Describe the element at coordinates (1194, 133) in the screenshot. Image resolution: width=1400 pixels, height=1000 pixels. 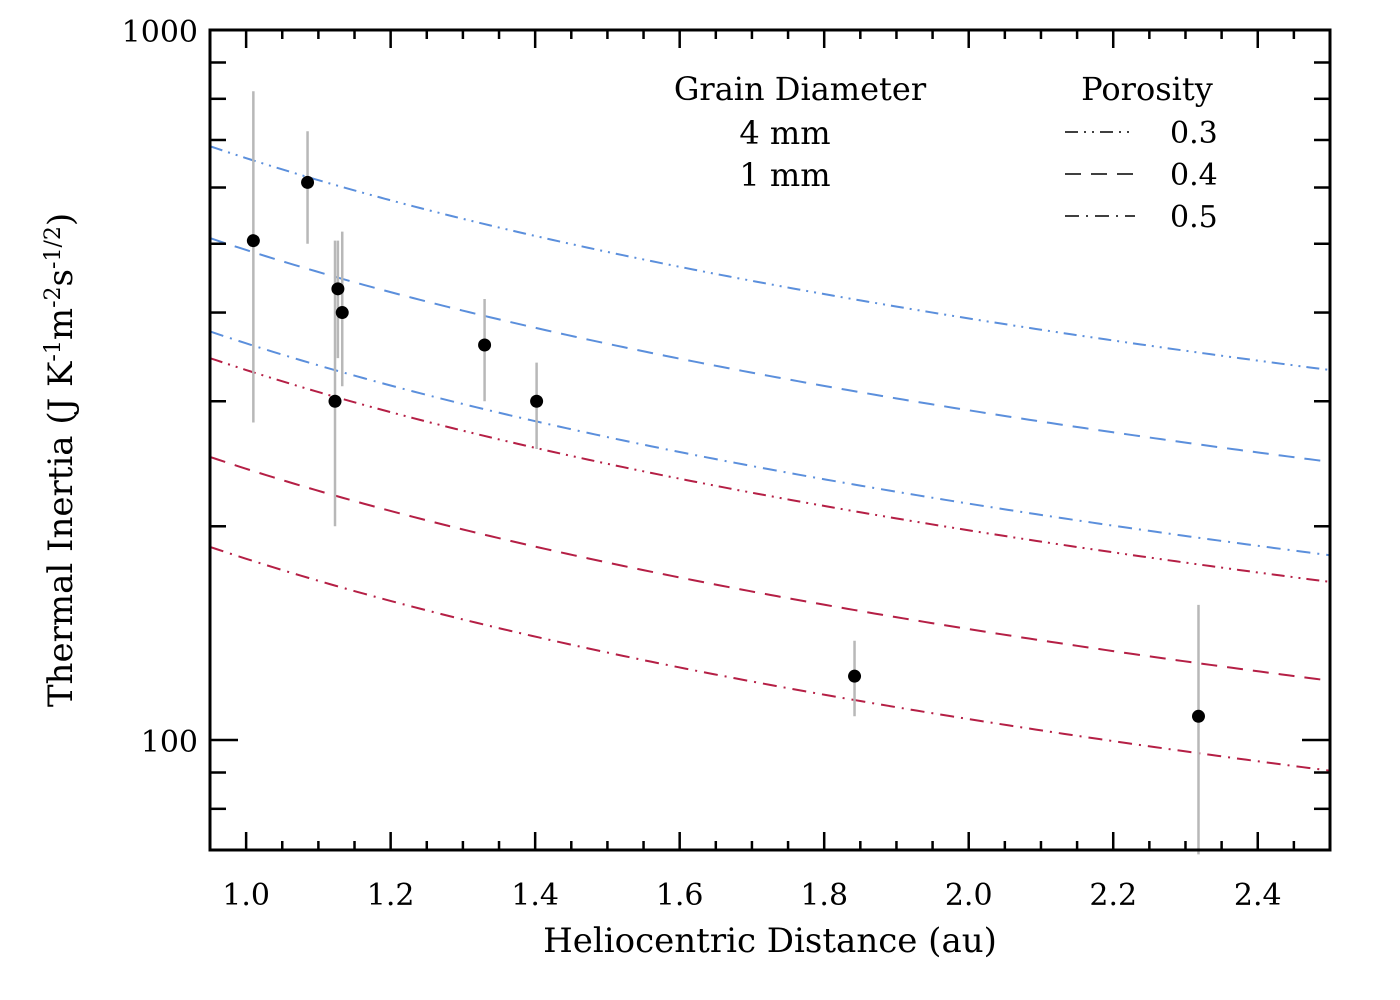
I see `legend-porosity-0.3: 0.3` at that location.